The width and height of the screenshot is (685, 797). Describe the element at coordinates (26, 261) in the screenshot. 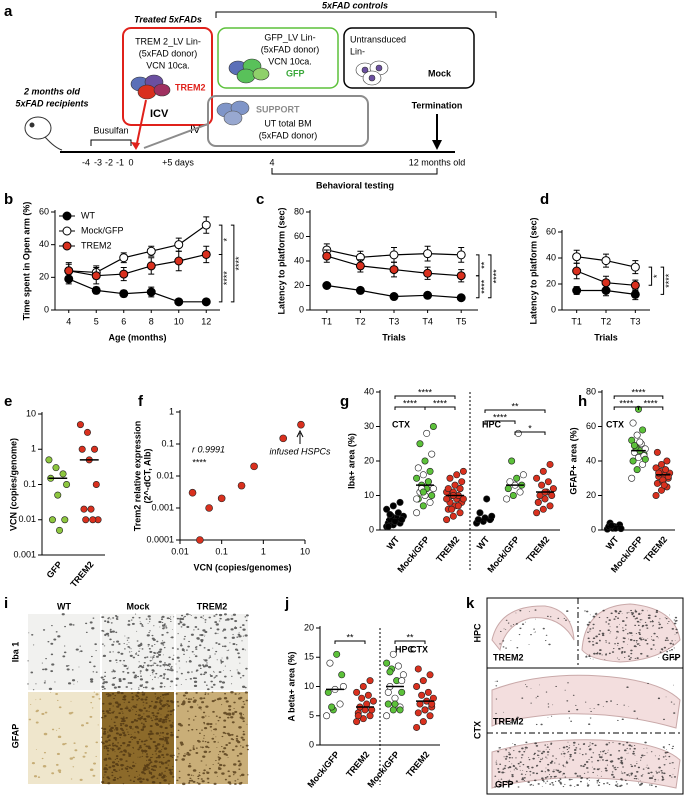

I see `y-axis-label: Time spent in Open arm (%)` at that location.